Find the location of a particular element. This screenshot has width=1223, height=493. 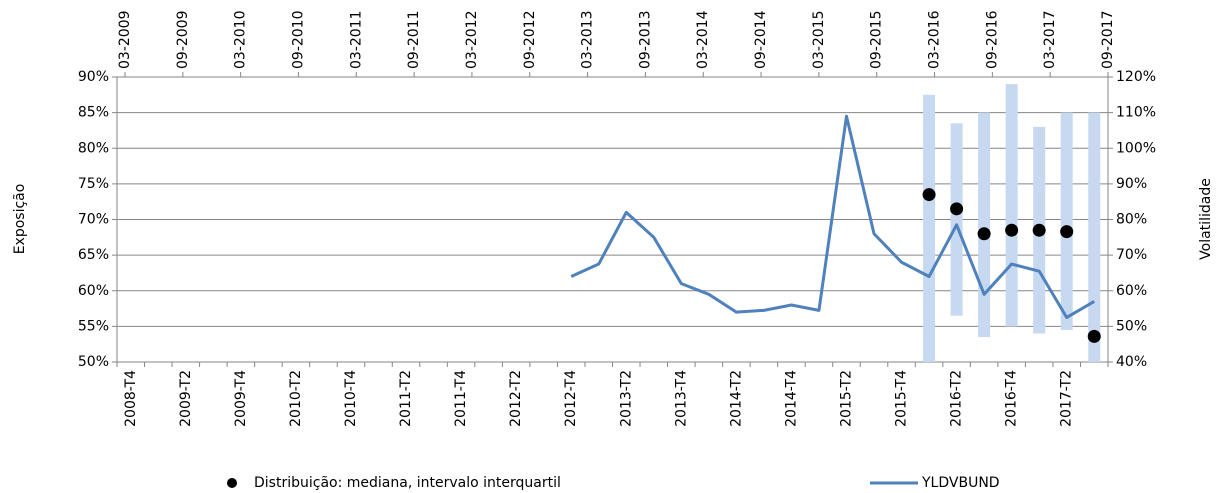

top-tick-label: 09-2012 is located at coordinates (530, 40).